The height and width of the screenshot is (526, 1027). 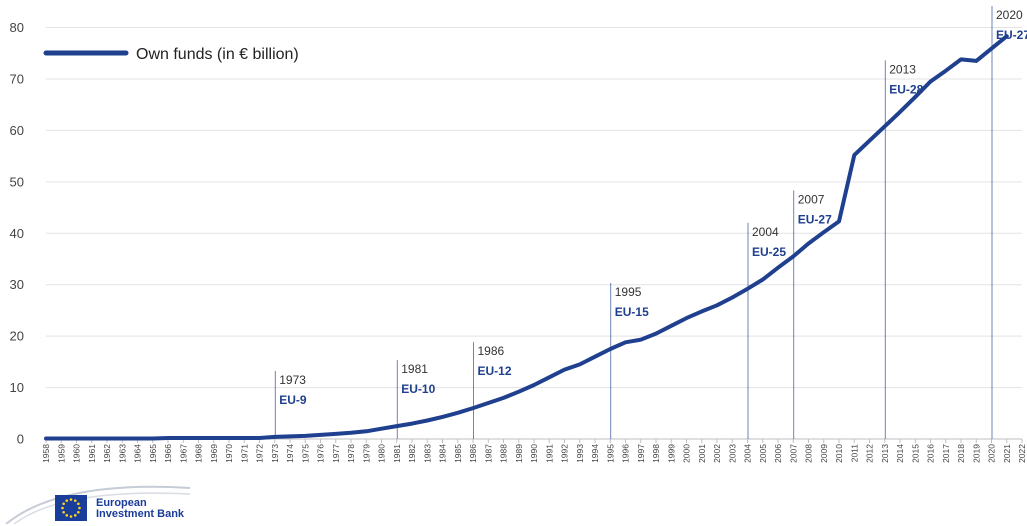 I want to click on logo-line-1: European, so click(x=121, y=503).